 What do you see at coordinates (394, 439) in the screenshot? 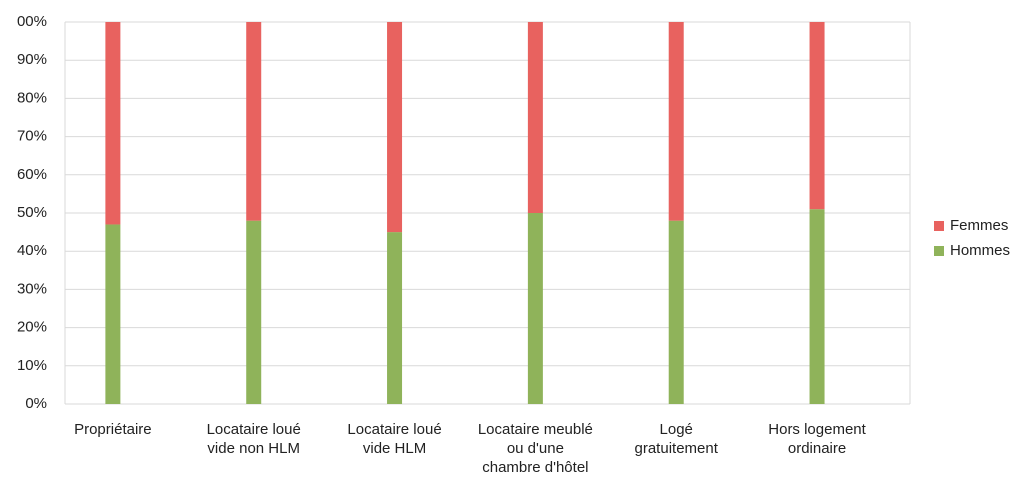
I see `x-tick-label: Locataire loué vide HLM` at bounding box center [394, 439].